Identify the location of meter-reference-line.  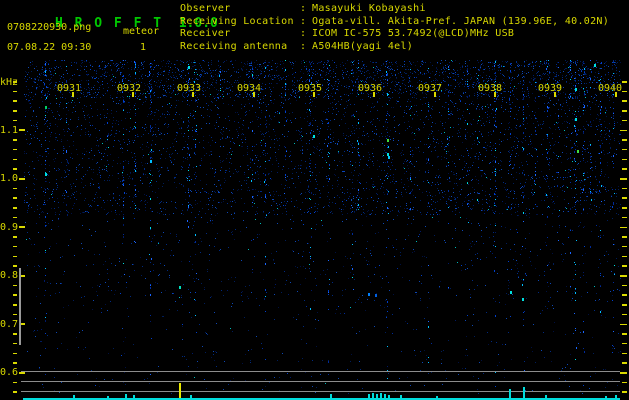
(320, 391).